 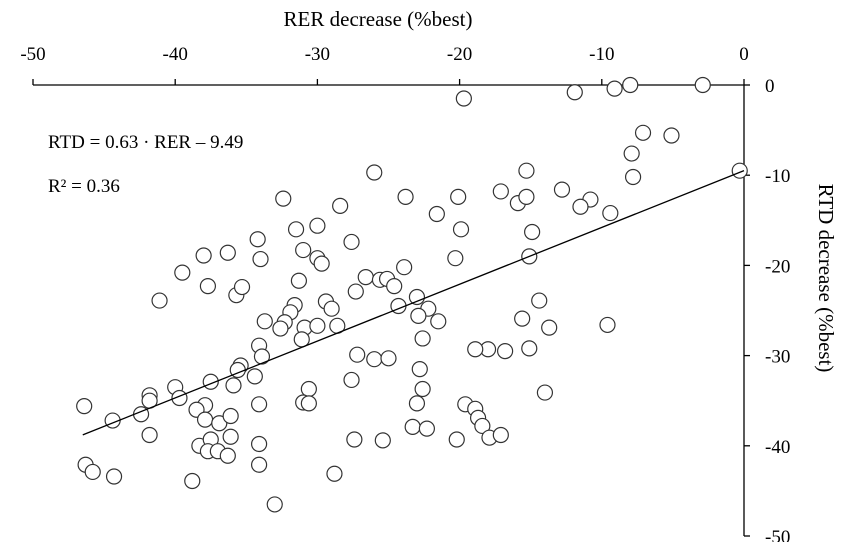 What do you see at coordinates (384, 64) in the screenshot?
I see `x-axis-ticks: -50 -40 -30 -20 -10 0` at bounding box center [384, 64].